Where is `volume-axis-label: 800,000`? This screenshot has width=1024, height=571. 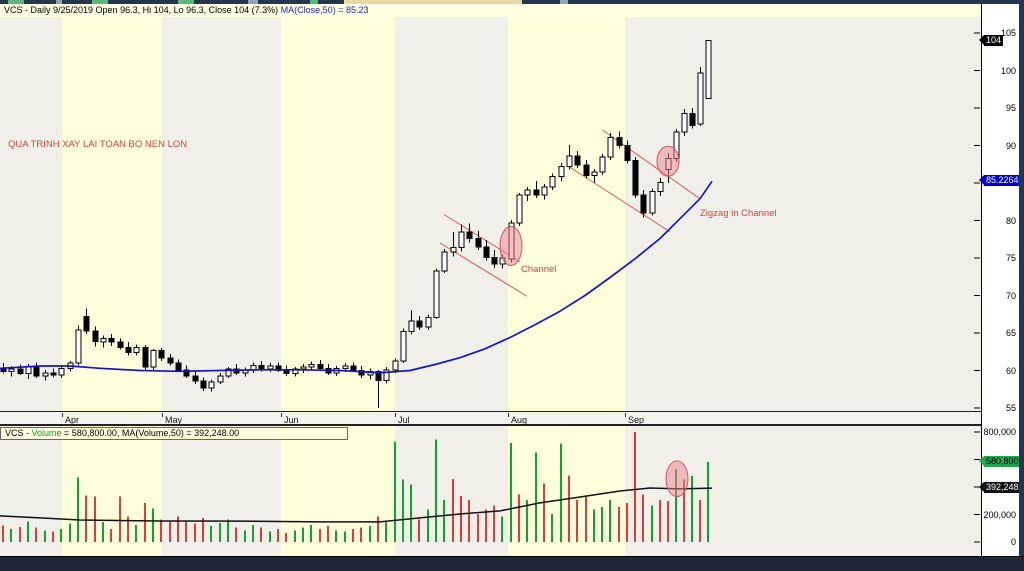 volume-axis-label: 800,000 is located at coordinates (999, 432).